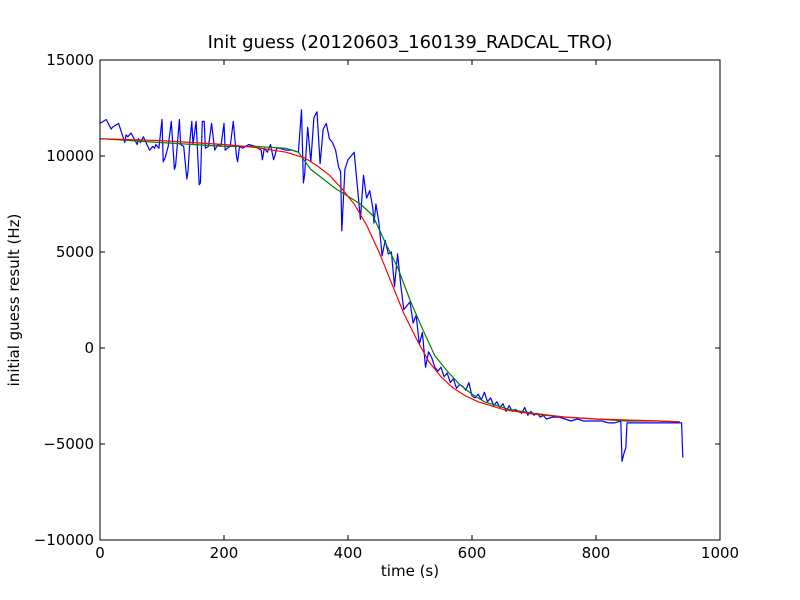 This screenshot has height=600, width=800. Describe the element at coordinates (89, 348) in the screenshot. I see `y-tick-label: 0` at that location.